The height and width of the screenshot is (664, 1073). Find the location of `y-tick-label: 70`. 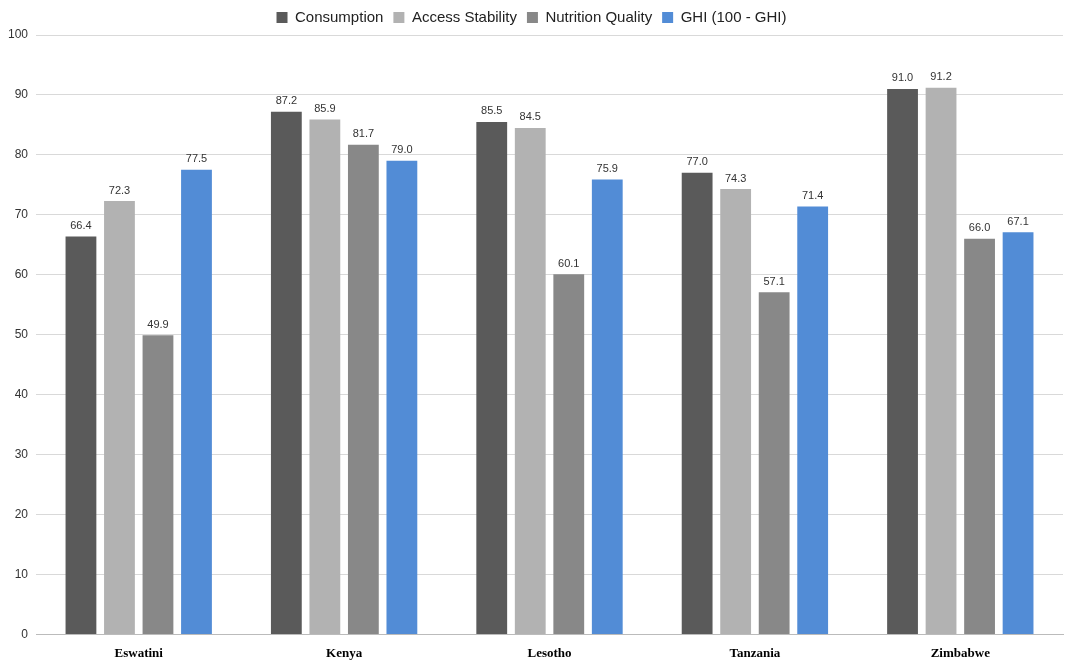

y-tick-label: 70 is located at coordinates (21, 214).